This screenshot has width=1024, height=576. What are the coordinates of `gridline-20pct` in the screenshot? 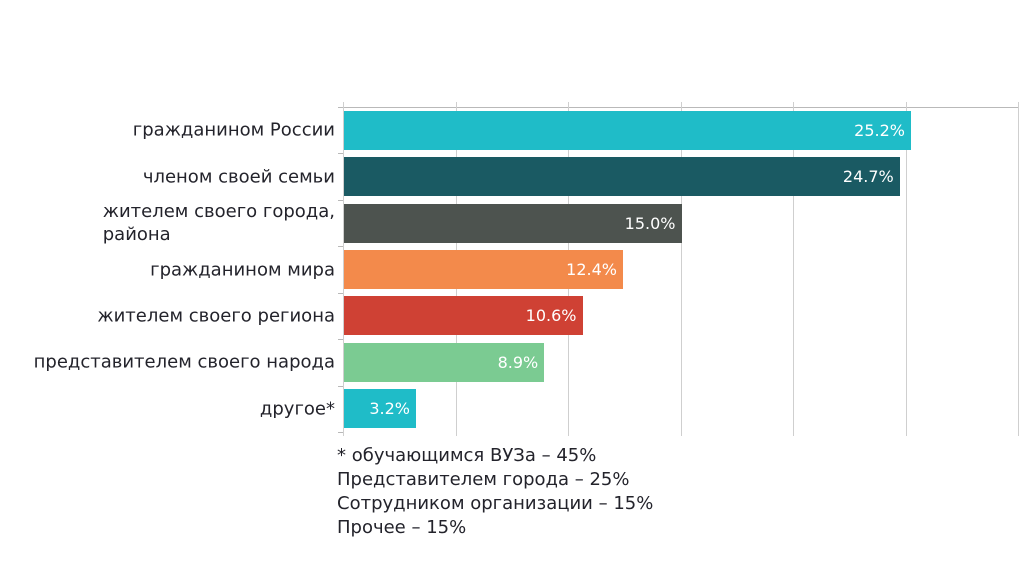 It's located at (793, 269).